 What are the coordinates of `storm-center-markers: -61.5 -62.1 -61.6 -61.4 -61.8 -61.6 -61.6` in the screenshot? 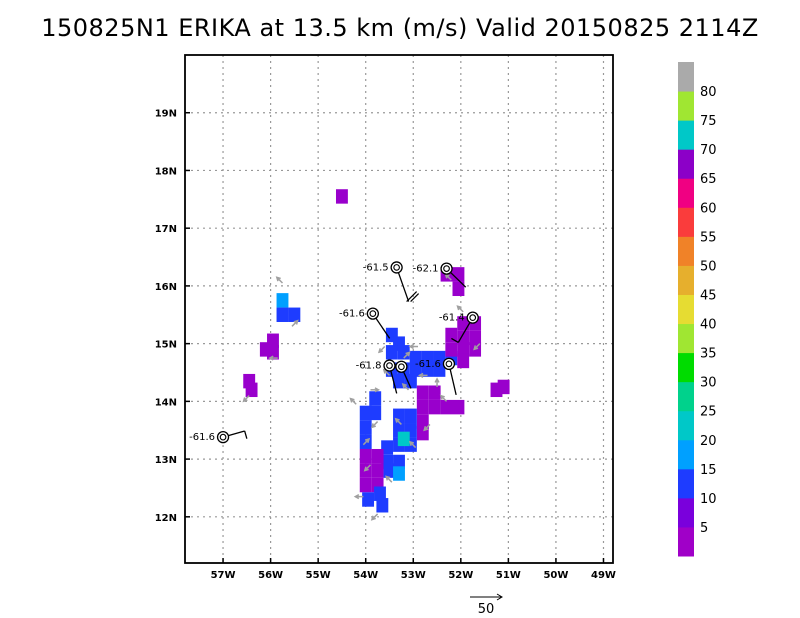 It's located at (334, 352).